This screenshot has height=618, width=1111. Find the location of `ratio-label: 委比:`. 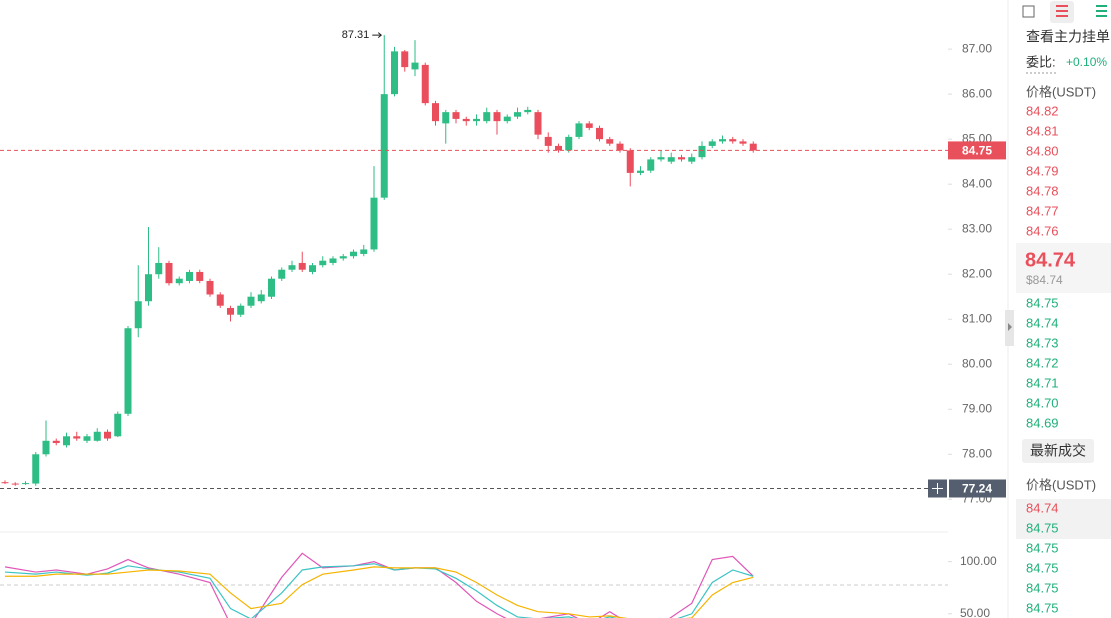

ratio-label: 委比: is located at coordinates (1041, 61).